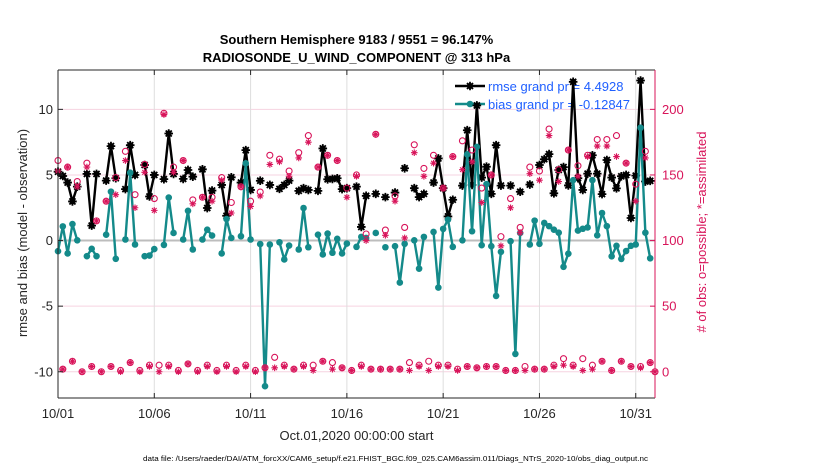 Image resolution: width=830 pixels, height=470 pixels. What do you see at coordinates (556, 86) in the screenshot?
I see `legend-rmse-label: rmse grand pr = 4.4928` at bounding box center [556, 86].